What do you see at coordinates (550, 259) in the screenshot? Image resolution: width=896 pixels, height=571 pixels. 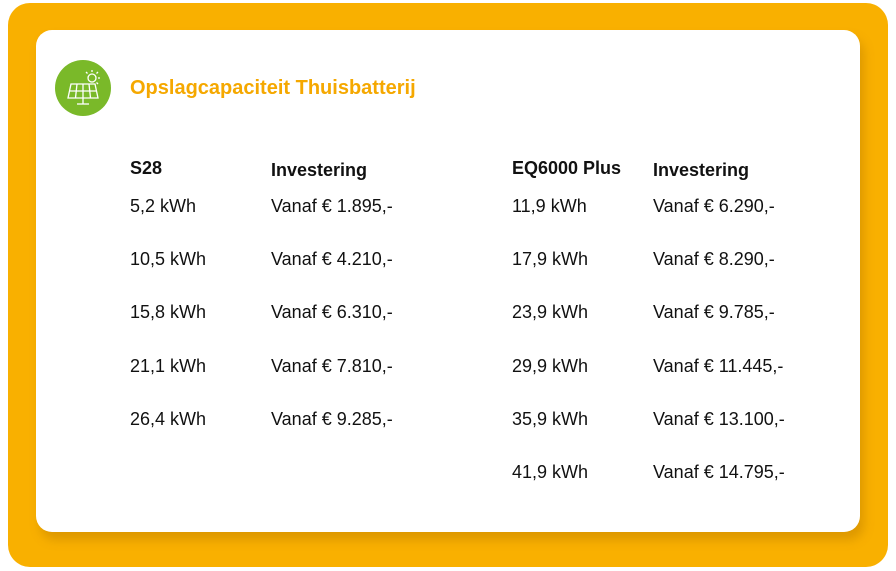 I see `capacity: 17,9 kWh` at bounding box center [550, 259].